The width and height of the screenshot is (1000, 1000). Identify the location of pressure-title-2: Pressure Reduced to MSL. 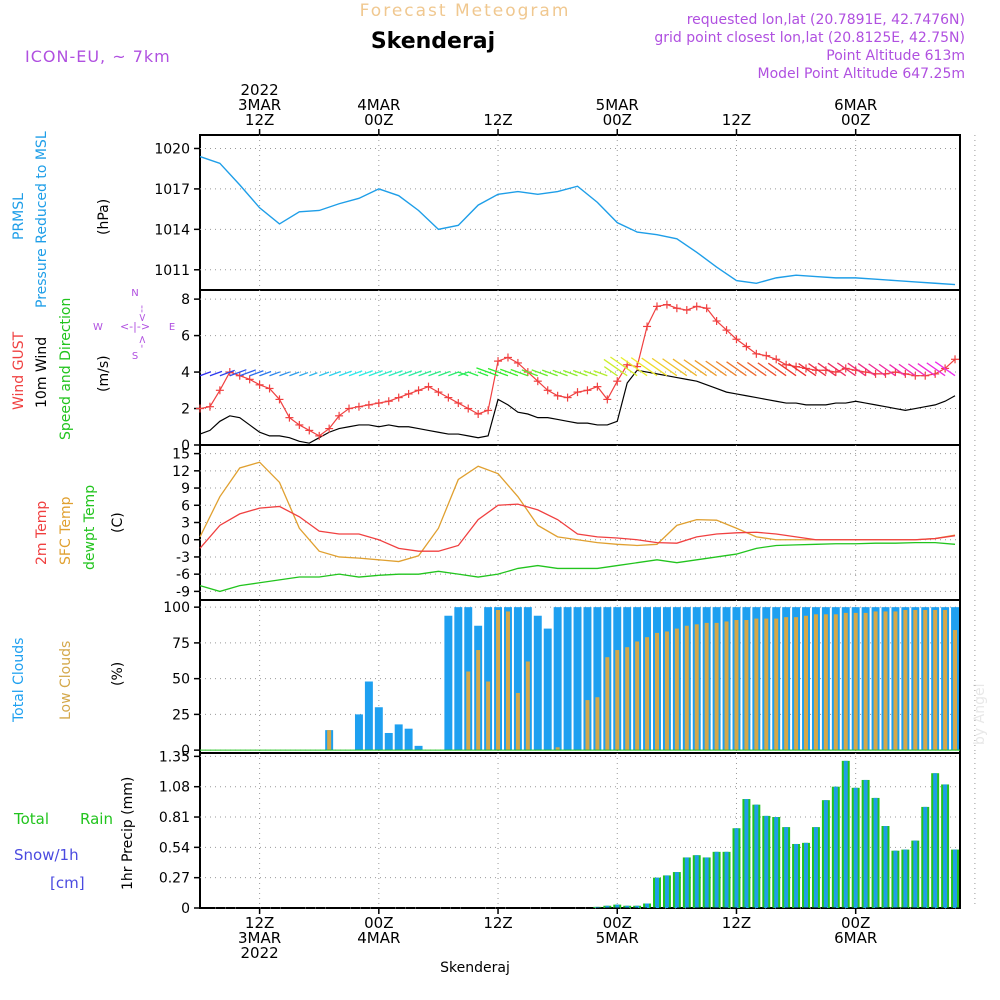
(42, 219).